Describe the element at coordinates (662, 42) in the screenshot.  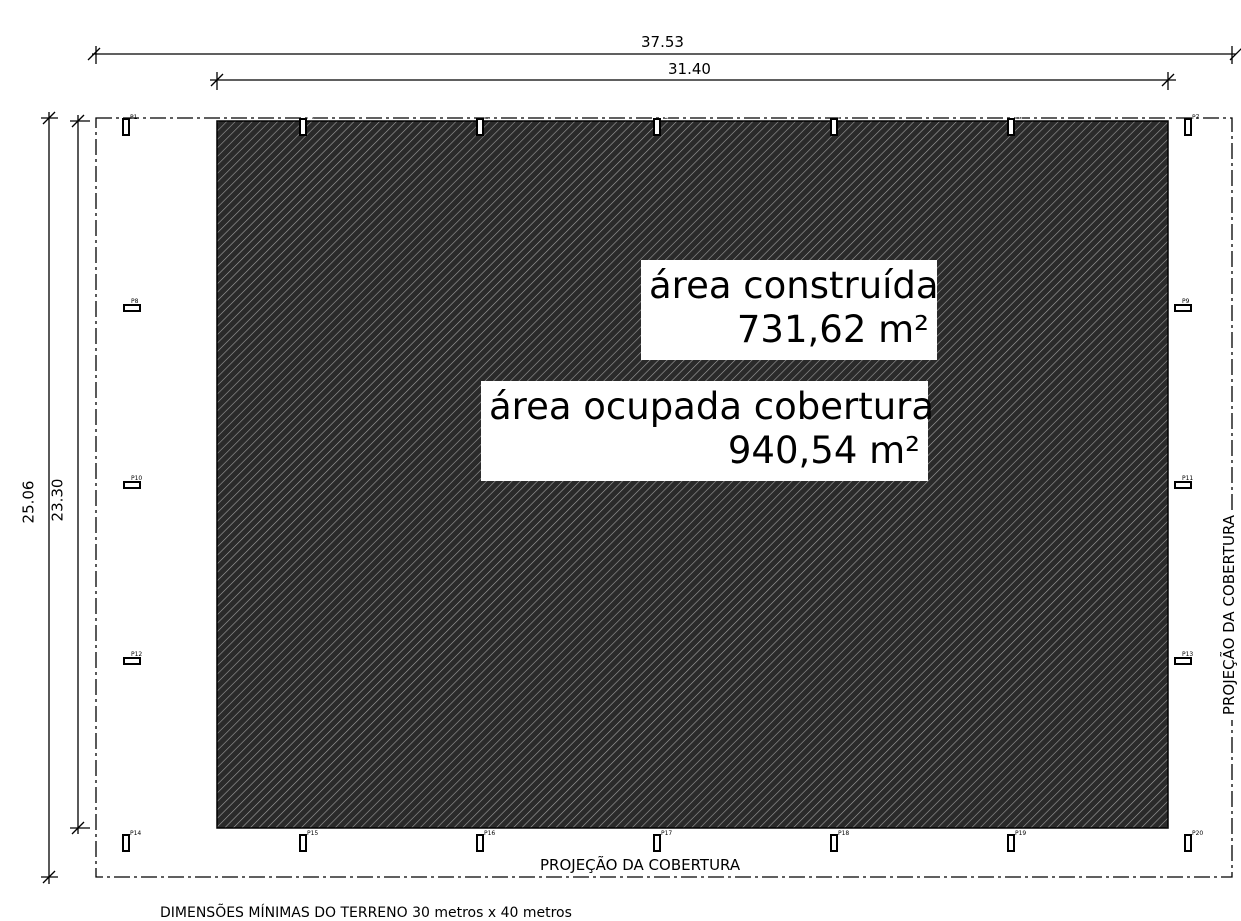
I see `overall-width-label: 37.53` at that location.